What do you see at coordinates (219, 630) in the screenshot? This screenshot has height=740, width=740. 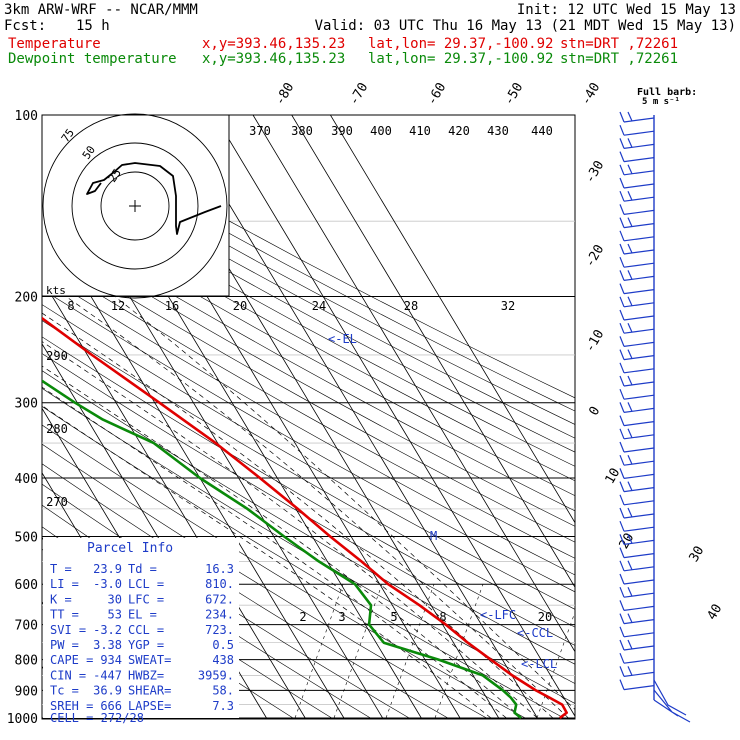 I see `parcel-info-cell: 723.` at bounding box center [219, 630].